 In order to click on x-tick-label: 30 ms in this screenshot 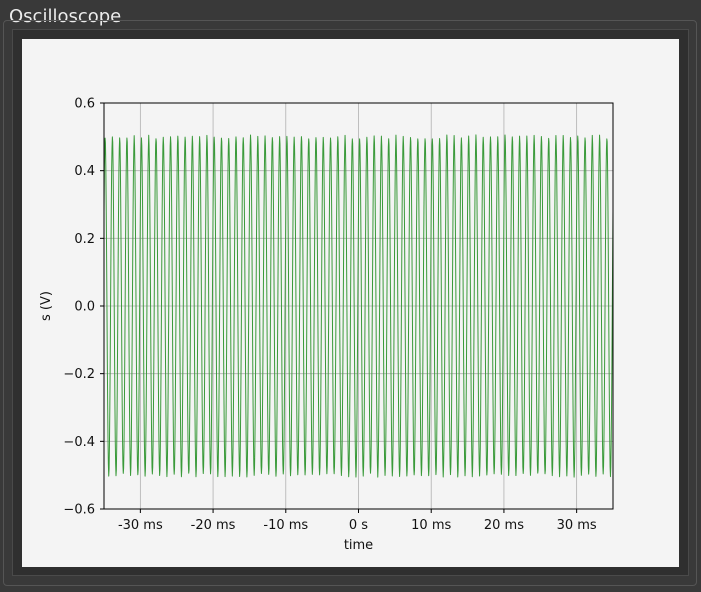, I will do `click(577, 525)`.